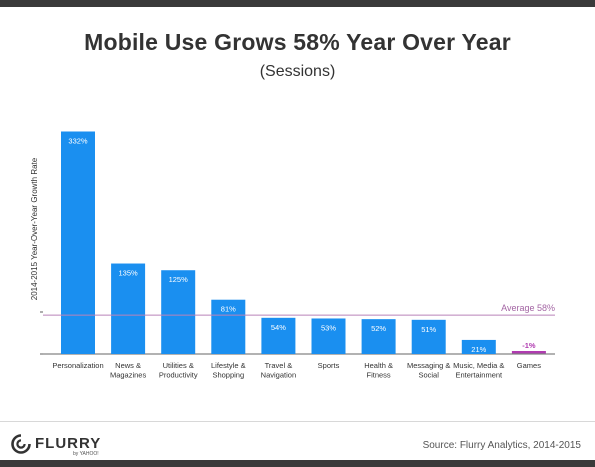  Describe the element at coordinates (428, 329) in the screenshot. I see `bar-value-label: 51%` at that location.